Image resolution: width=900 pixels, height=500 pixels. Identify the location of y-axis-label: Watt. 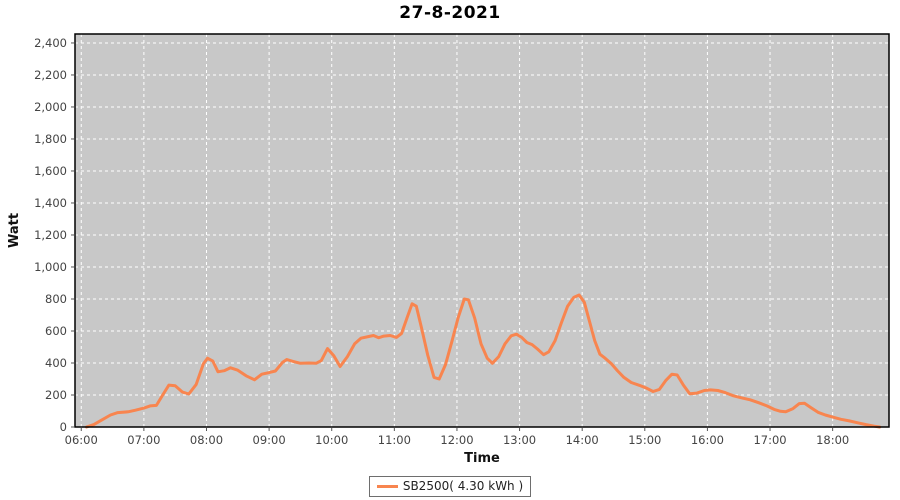
(14, 230).